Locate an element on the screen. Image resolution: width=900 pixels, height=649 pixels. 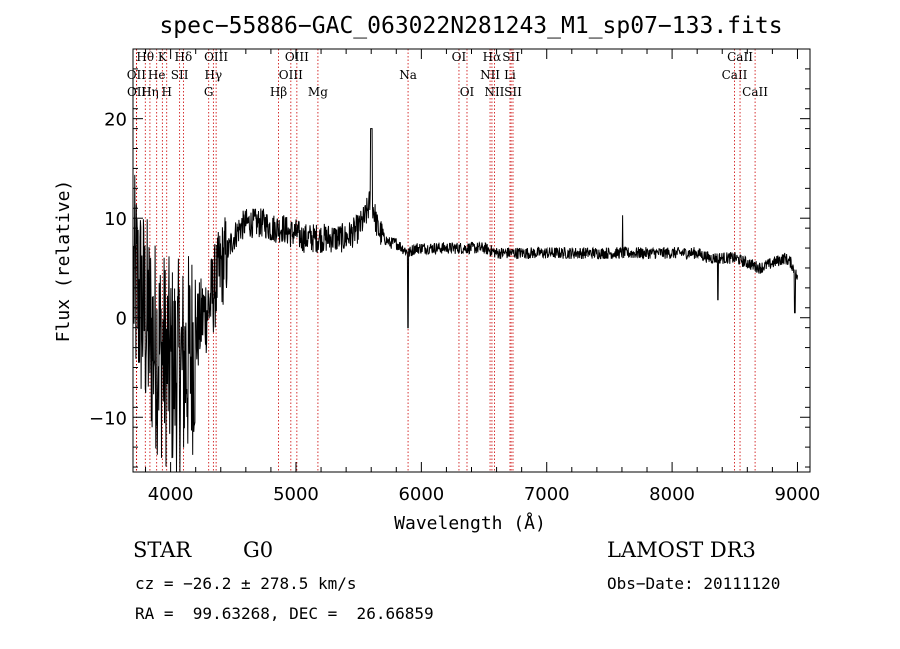
marker-label: G is located at coordinates (209, 92).